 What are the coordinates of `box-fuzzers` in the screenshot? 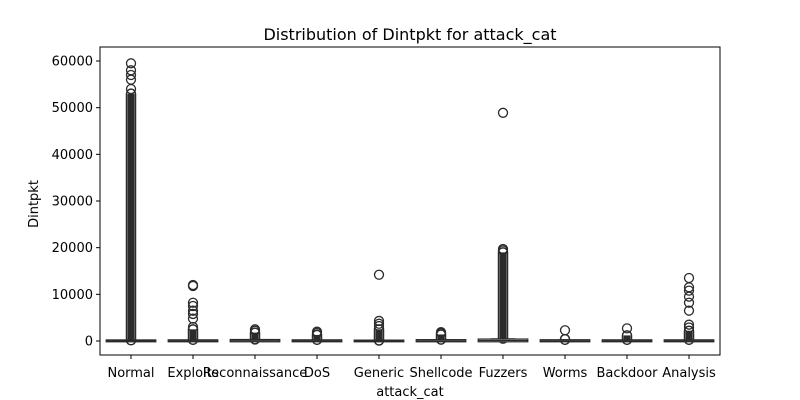 It's located at (503, 225).